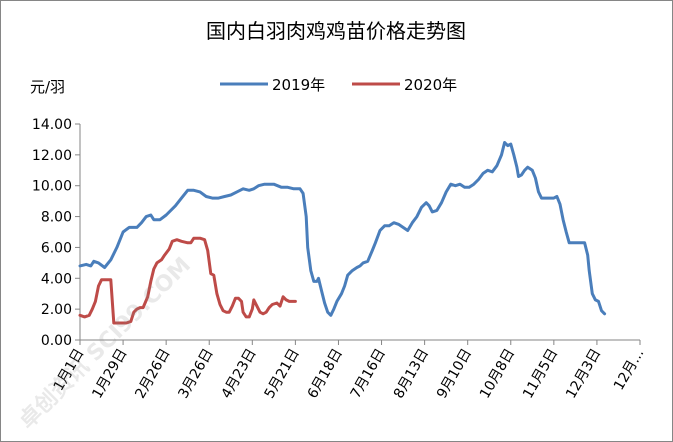 This screenshot has height=442, width=673. Describe the element at coordinates (336, 31) in the screenshot. I see `chart-title: 国内白羽肉鸡鸡苗价格走势图` at that location.